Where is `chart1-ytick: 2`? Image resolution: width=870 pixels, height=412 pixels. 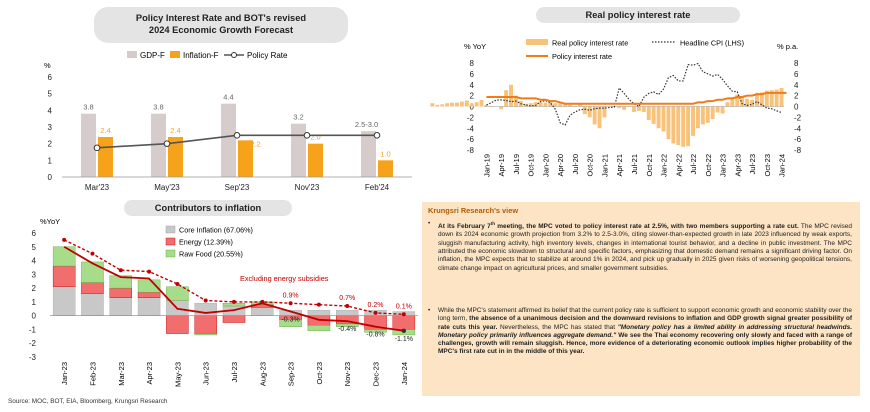 chart1-ytick: 2 is located at coordinates (50, 144).